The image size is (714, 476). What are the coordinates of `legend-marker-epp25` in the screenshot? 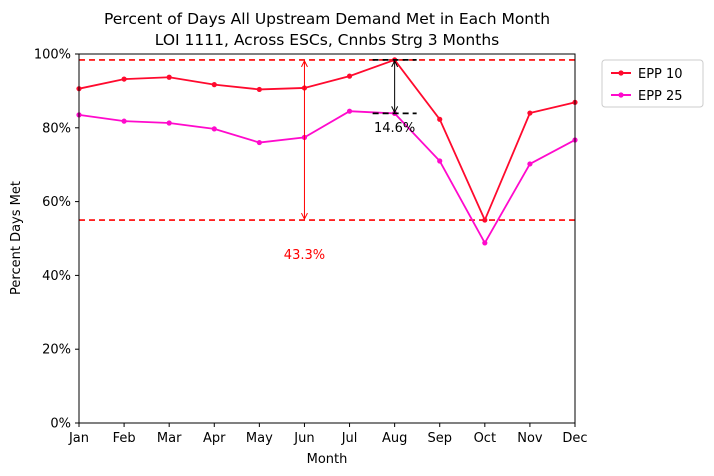 It's located at (621, 95).